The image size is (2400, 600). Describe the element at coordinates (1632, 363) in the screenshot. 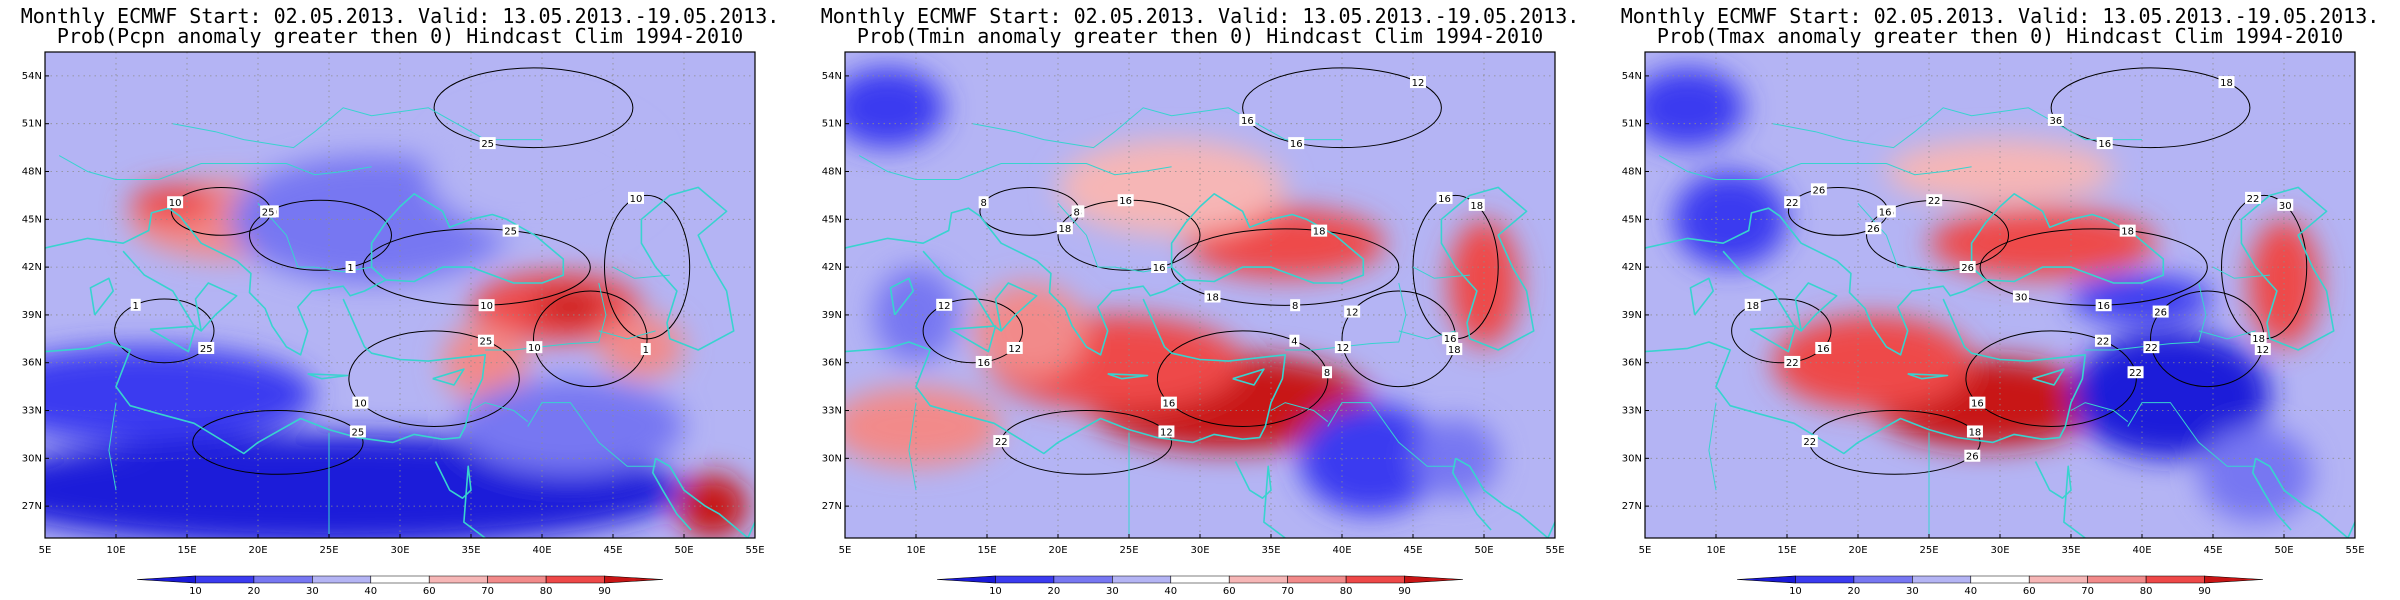

I see `latitude-label: 36N` at that location.